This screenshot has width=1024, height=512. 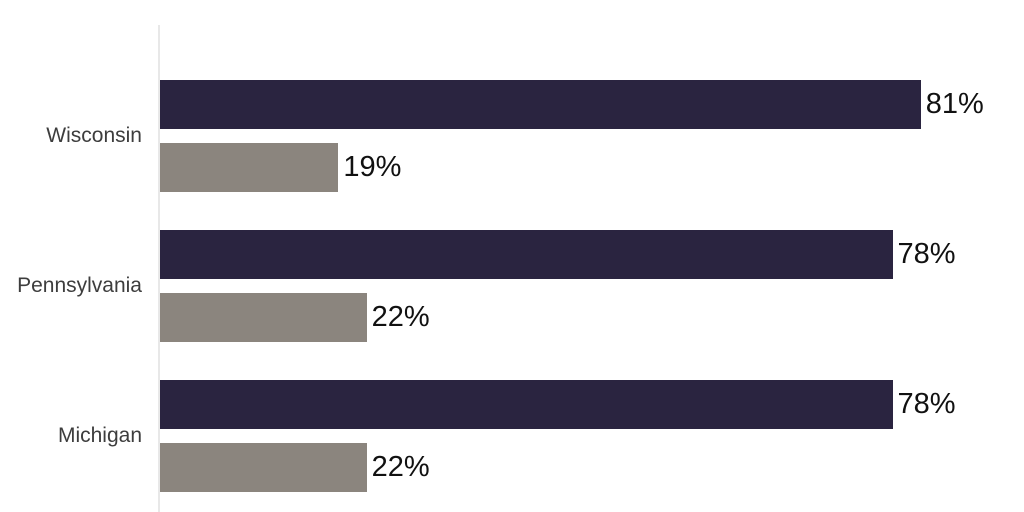 I want to click on category-label-pennsylvania: Pennsylvania, so click(x=79, y=285).